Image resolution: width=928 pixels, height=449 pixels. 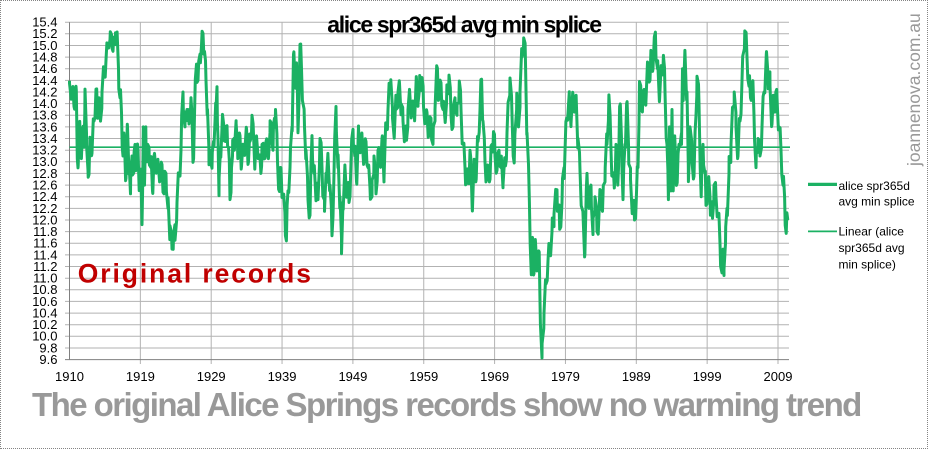 I want to click on svg-text: 14.4, so click(x=44, y=80).